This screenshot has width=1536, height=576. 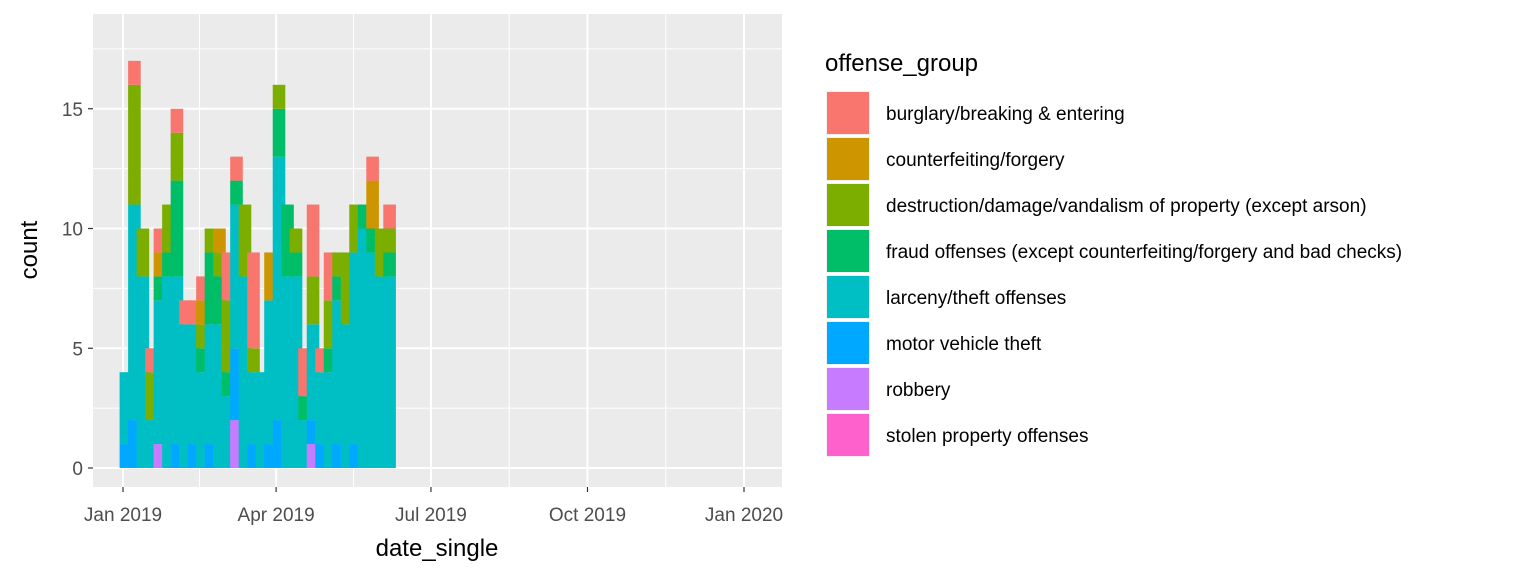 What do you see at coordinates (77, 290) in the screenshot?
I see `y-axis: 0 5 10 15` at bounding box center [77, 290].